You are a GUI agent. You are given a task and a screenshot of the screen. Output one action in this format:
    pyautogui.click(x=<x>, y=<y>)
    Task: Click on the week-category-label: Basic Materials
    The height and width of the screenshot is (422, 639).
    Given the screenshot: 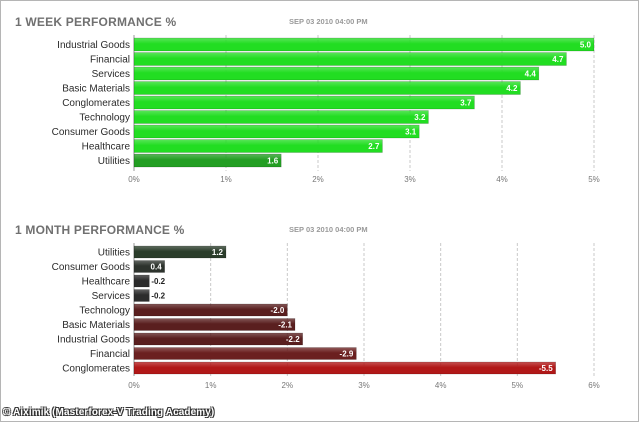 What is the action you would take?
    pyautogui.click(x=96, y=89)
    